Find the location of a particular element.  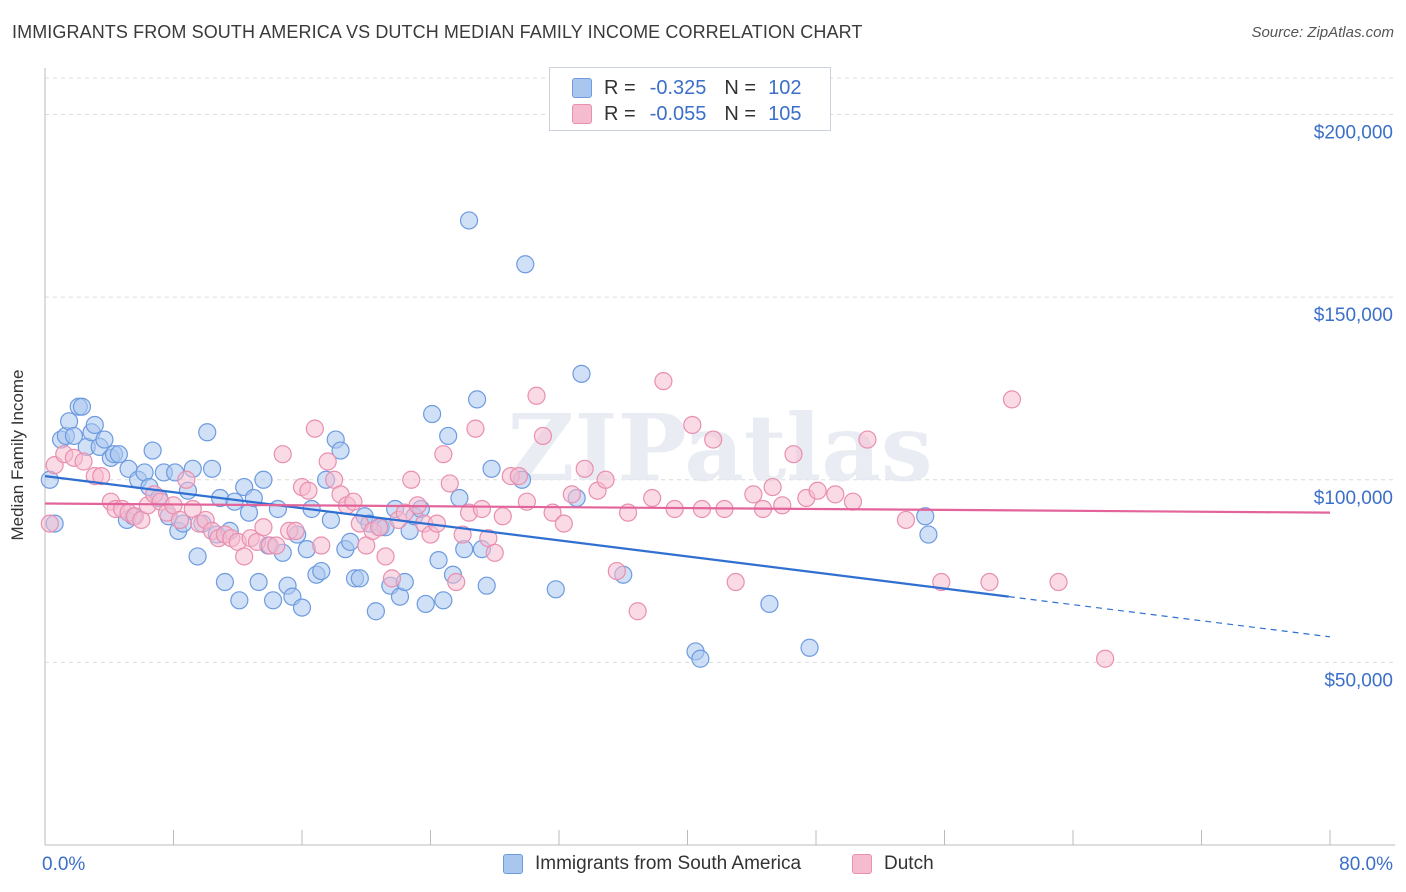

legend-swatch-blue is located at coordinates (582, 88).